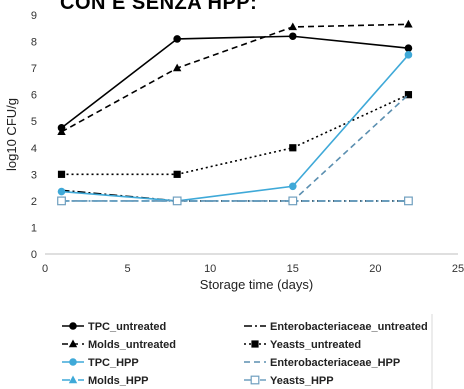 The image size is (464, 389). I want to click on legend-item: Molds_untreated, so click(119, 345).